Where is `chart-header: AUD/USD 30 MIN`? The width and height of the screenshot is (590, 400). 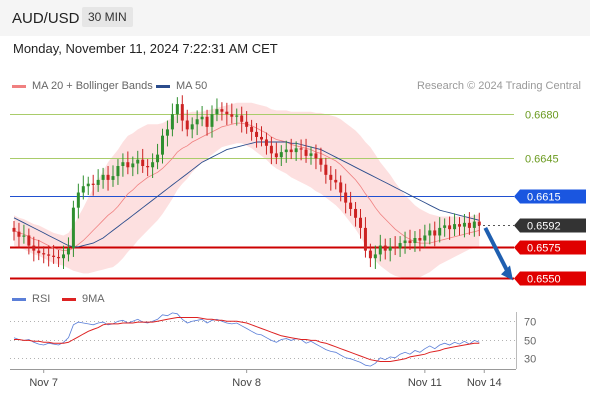
chart-header: AUD/USD 30 MIN is located at coordinates (295, 18).